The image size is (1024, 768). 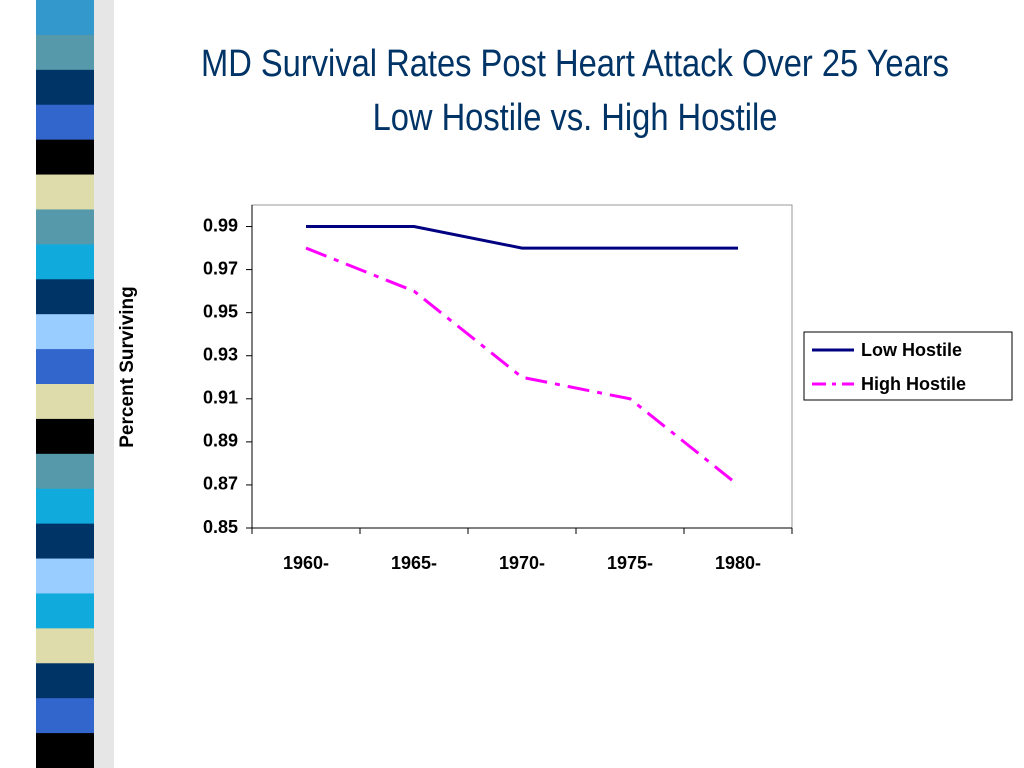 What do you see at coordinates (575, 117) in the screenshot?
I see `chart-subtitle: Low Hostile vs. High Hostile` at bounding box center [575, 117].